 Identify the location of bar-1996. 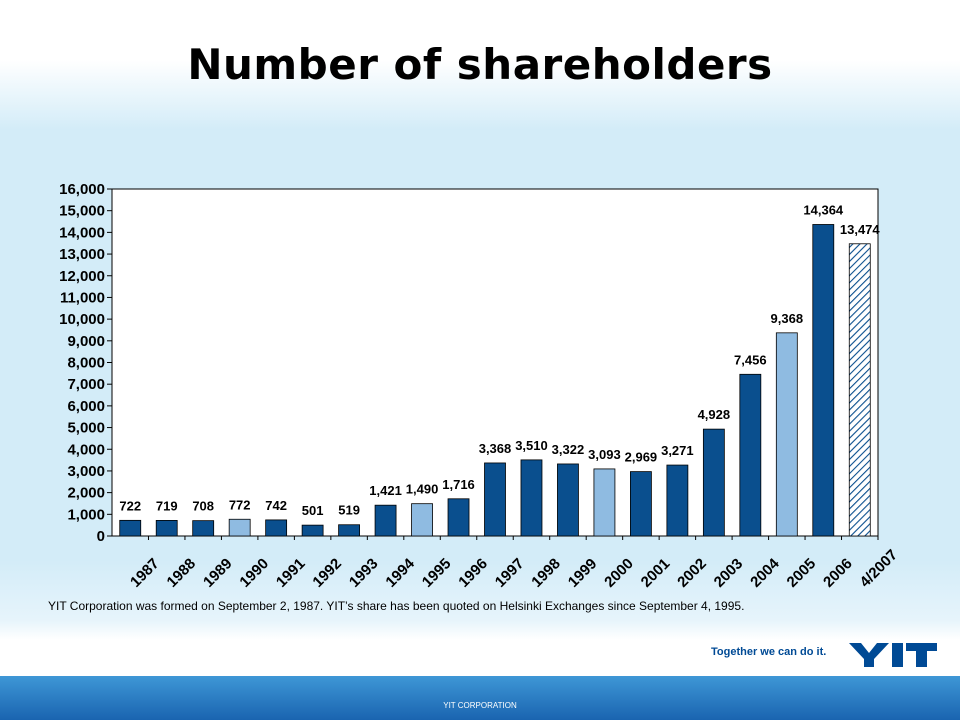
(458, 517).